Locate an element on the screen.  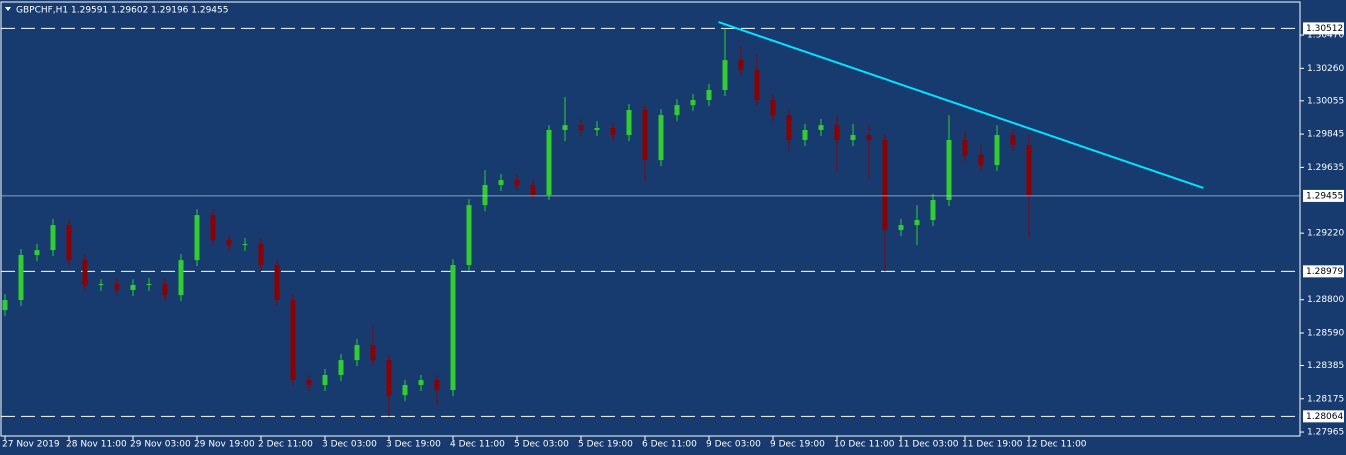
y-tick-label: 1.28590 is located at coordinates (1325, 333).